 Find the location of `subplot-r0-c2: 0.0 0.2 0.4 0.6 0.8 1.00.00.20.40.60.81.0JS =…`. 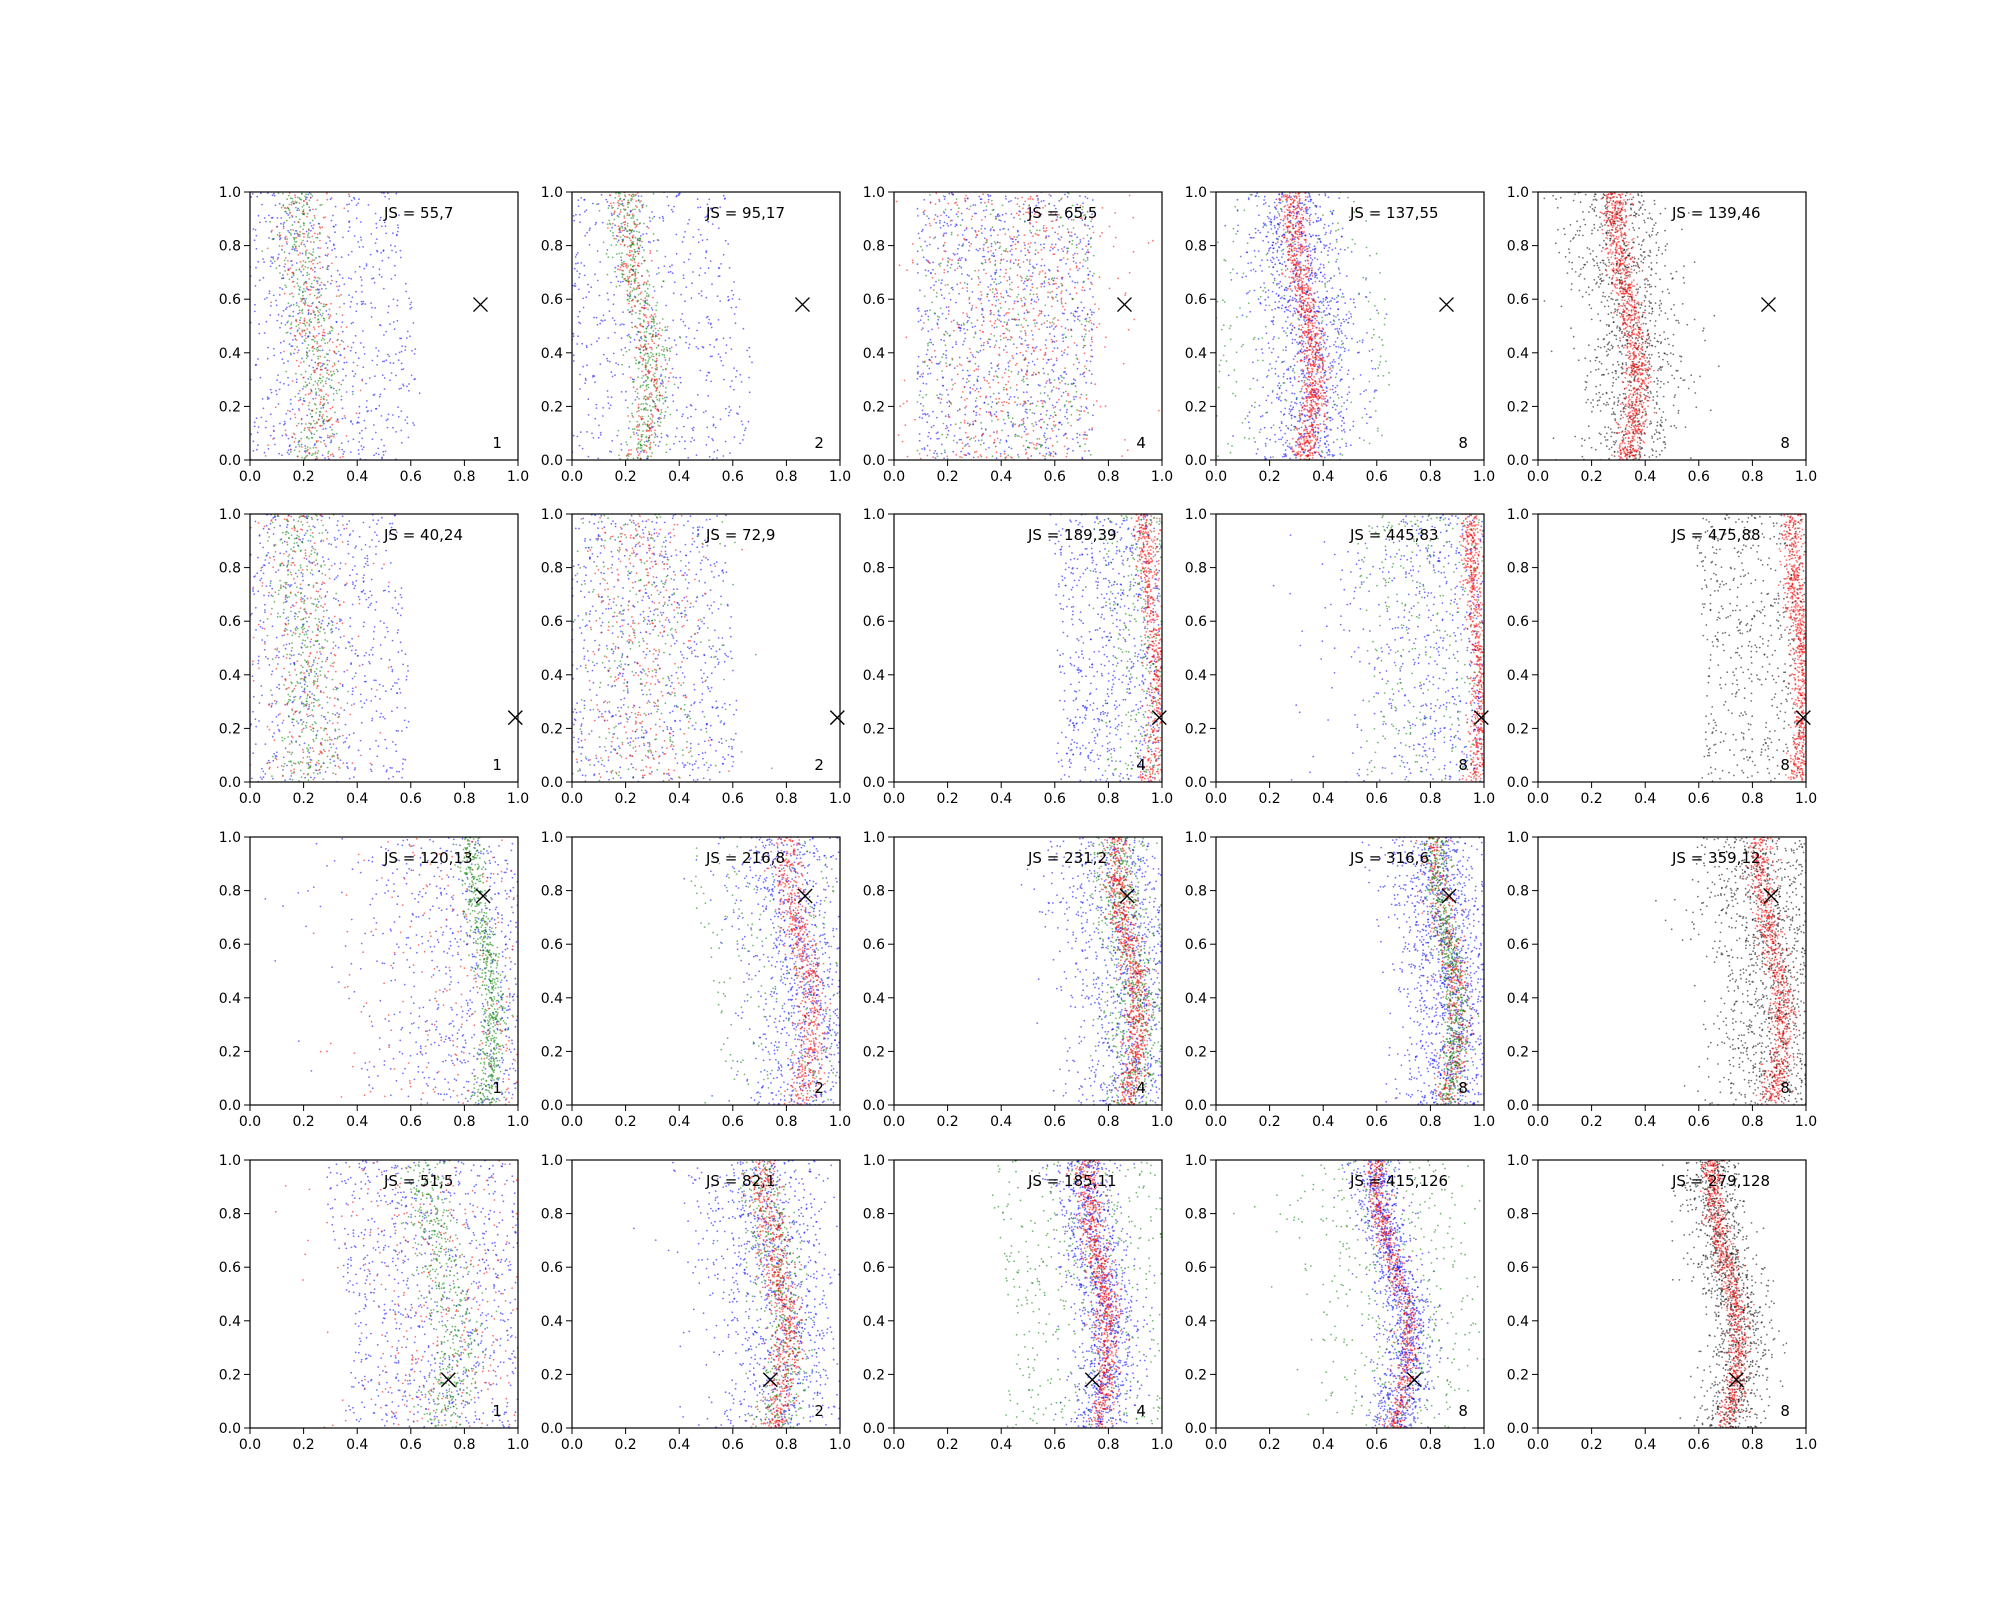

subplot-r0-c2: 0.0 0.2 0.4 0.6 0.8 1.00.00.20.40.60.81.0JS =… is located at coordinates (1018, 335).